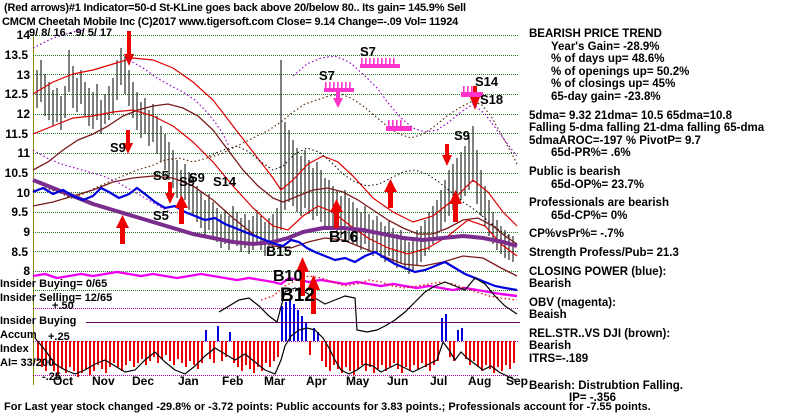 Image resolution: width=800 pixels, height=418 pixels. I want to click on info-cp-vs-pr: CP%vsPr%= -.7%, so click(576, 234).